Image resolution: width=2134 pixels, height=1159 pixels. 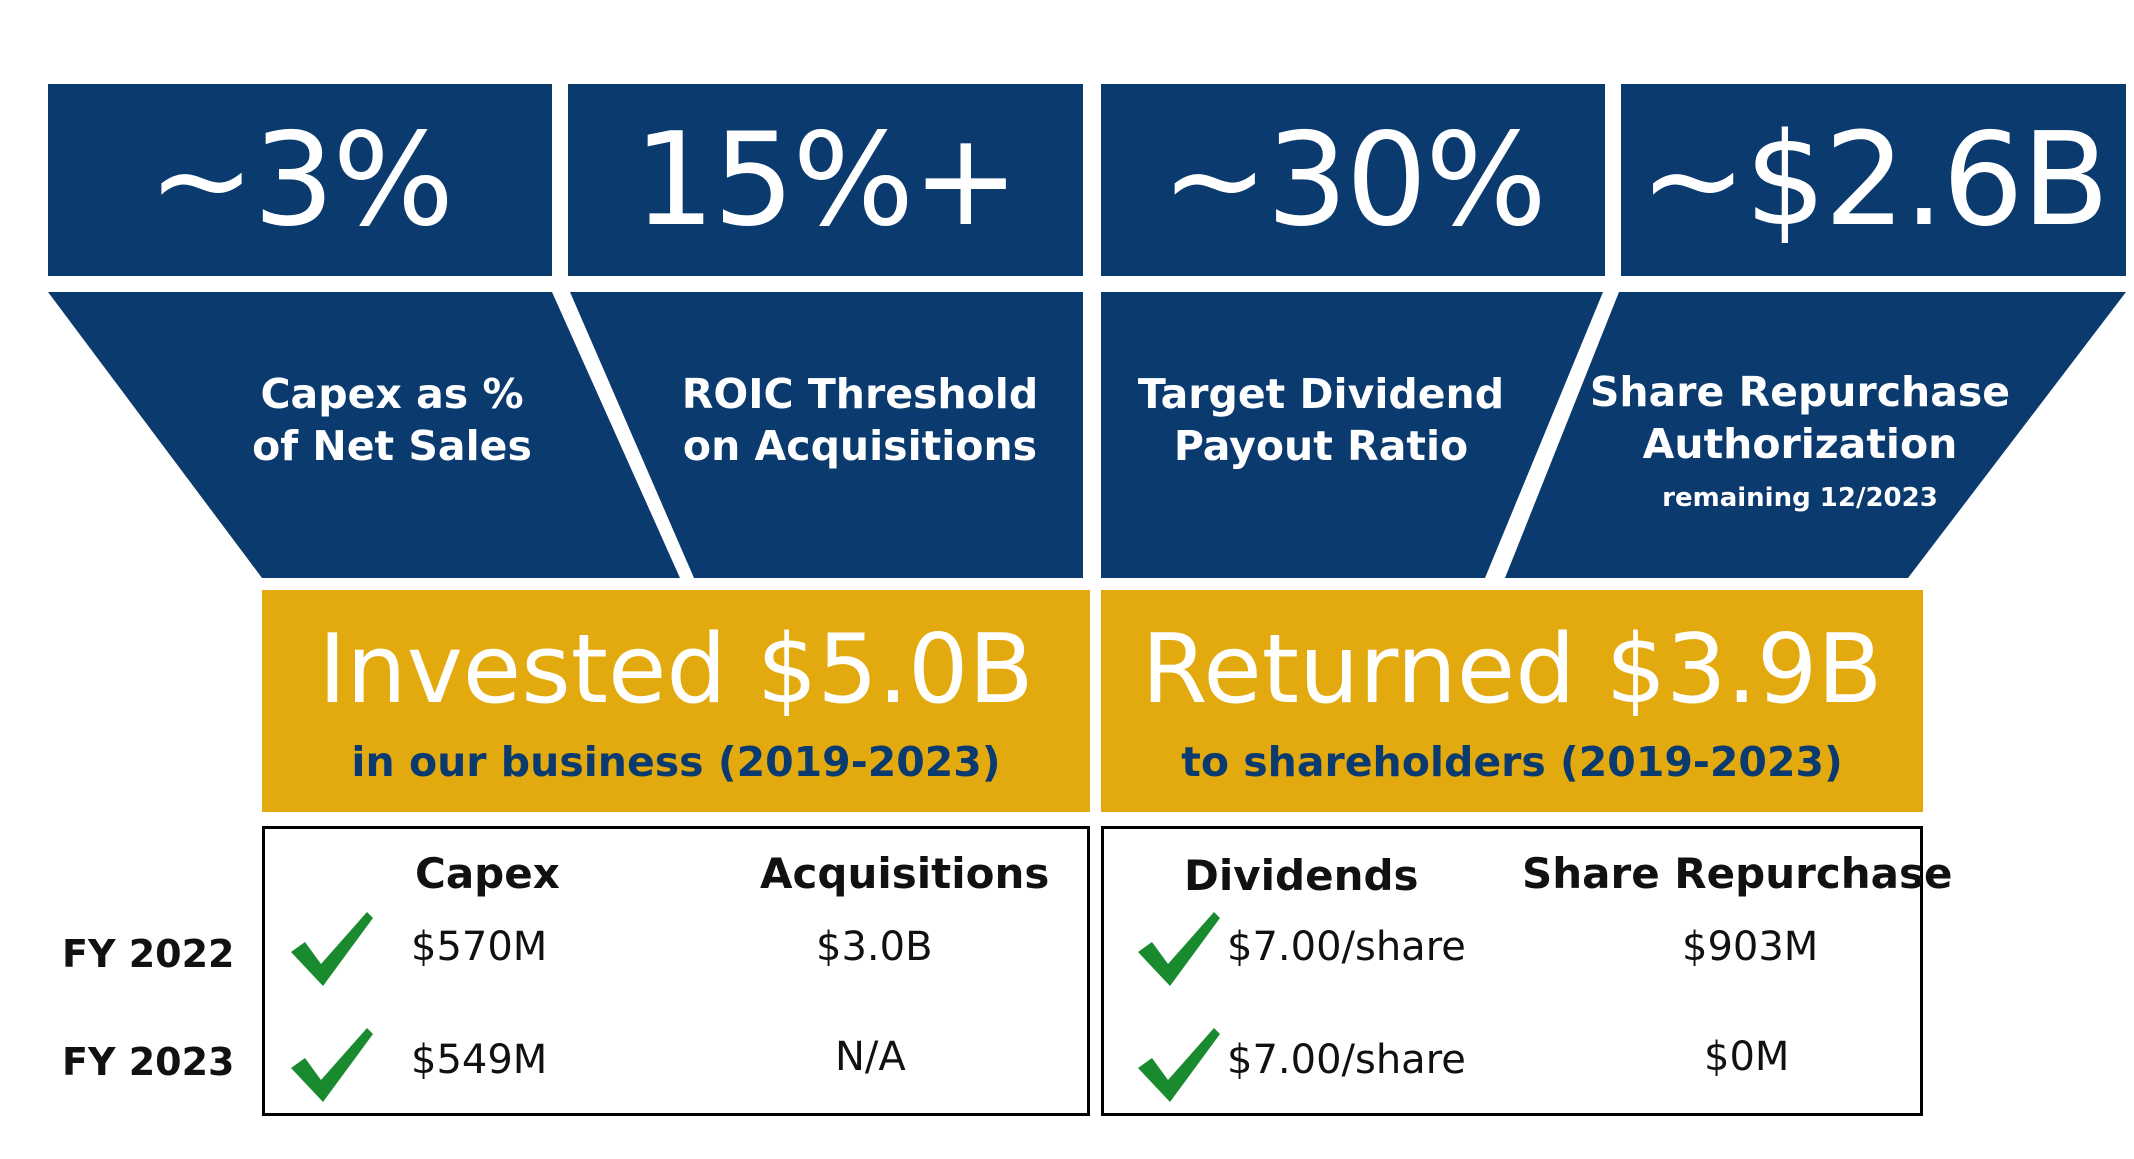 I want to click on header-share-repurchase: Share Repurchase, so click(x=1737, y=873).